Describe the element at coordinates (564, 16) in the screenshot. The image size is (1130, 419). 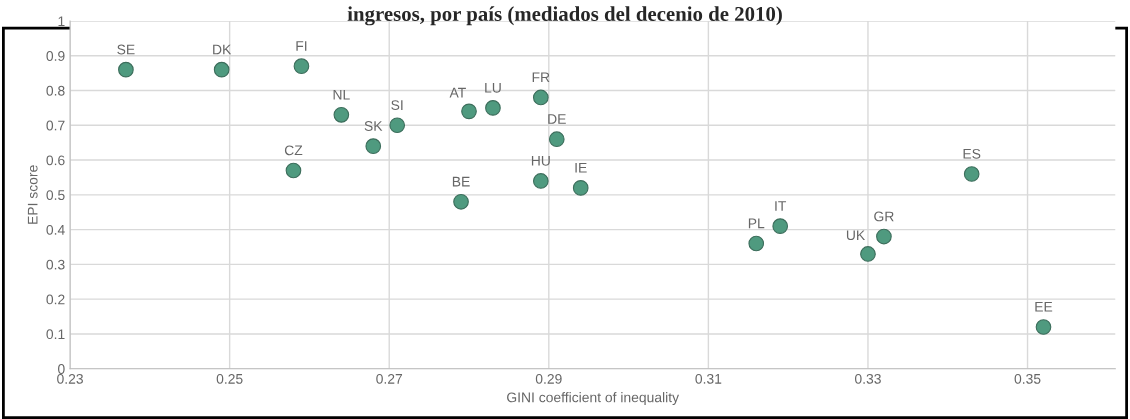
I see `chart-title: ingresos, por país (mediados del decenio de 2010)` at that location.